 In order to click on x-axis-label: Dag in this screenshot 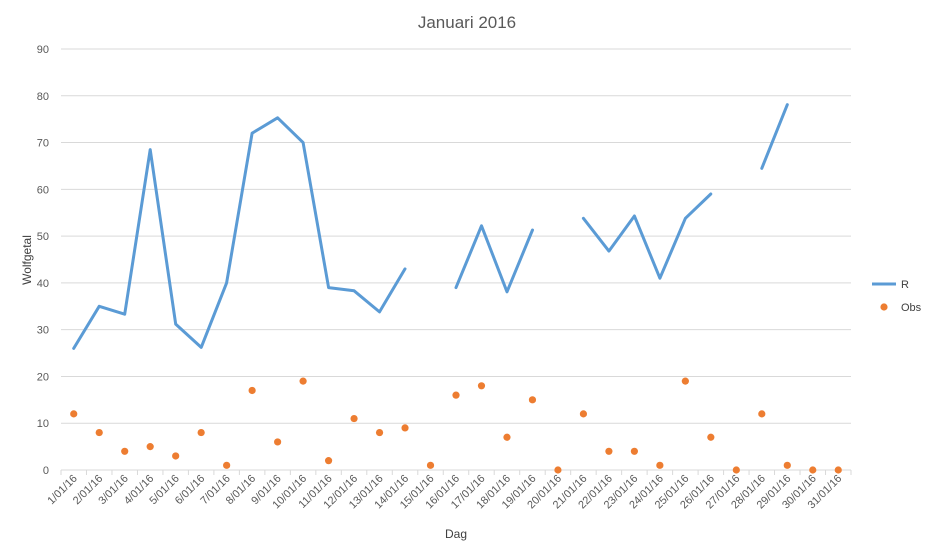, I will do `click(456, 534)`.